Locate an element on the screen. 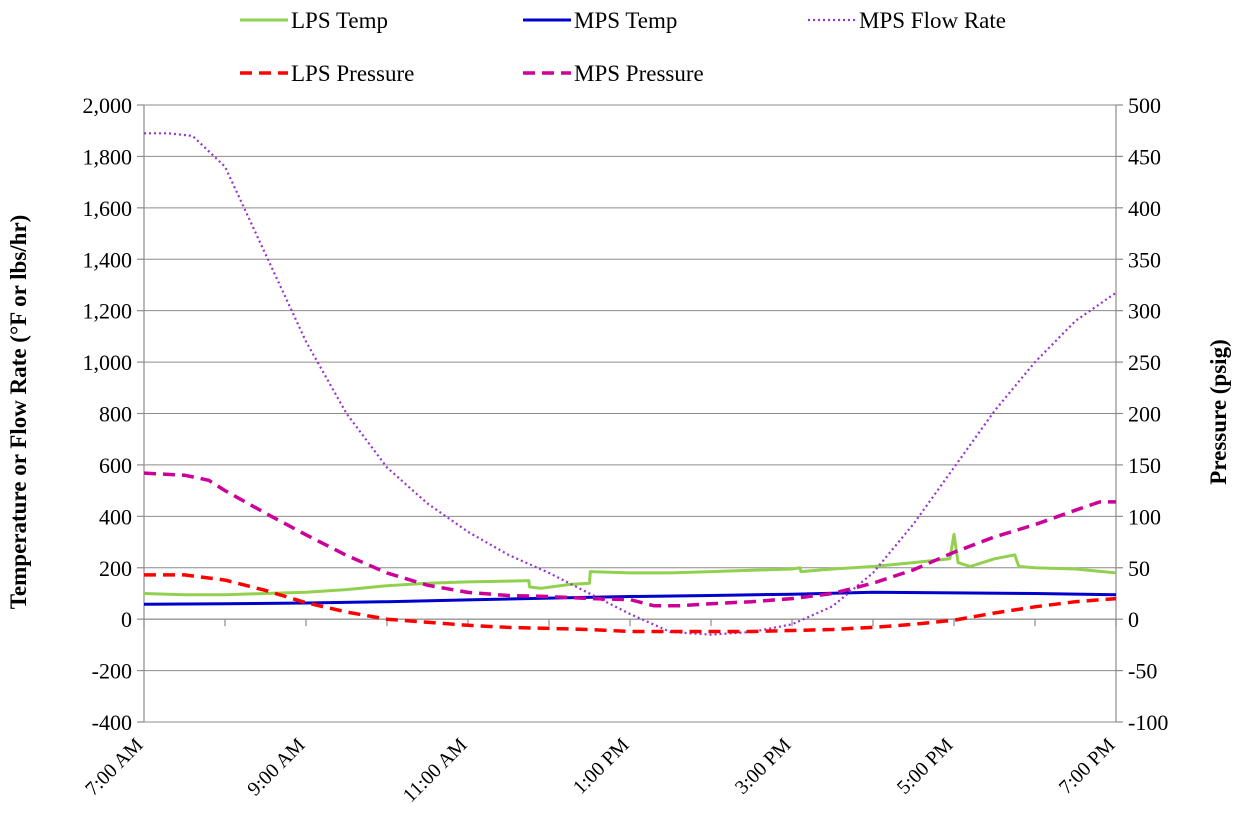  y-right-tick-label: 150 is located at coordinates (1144, 465).